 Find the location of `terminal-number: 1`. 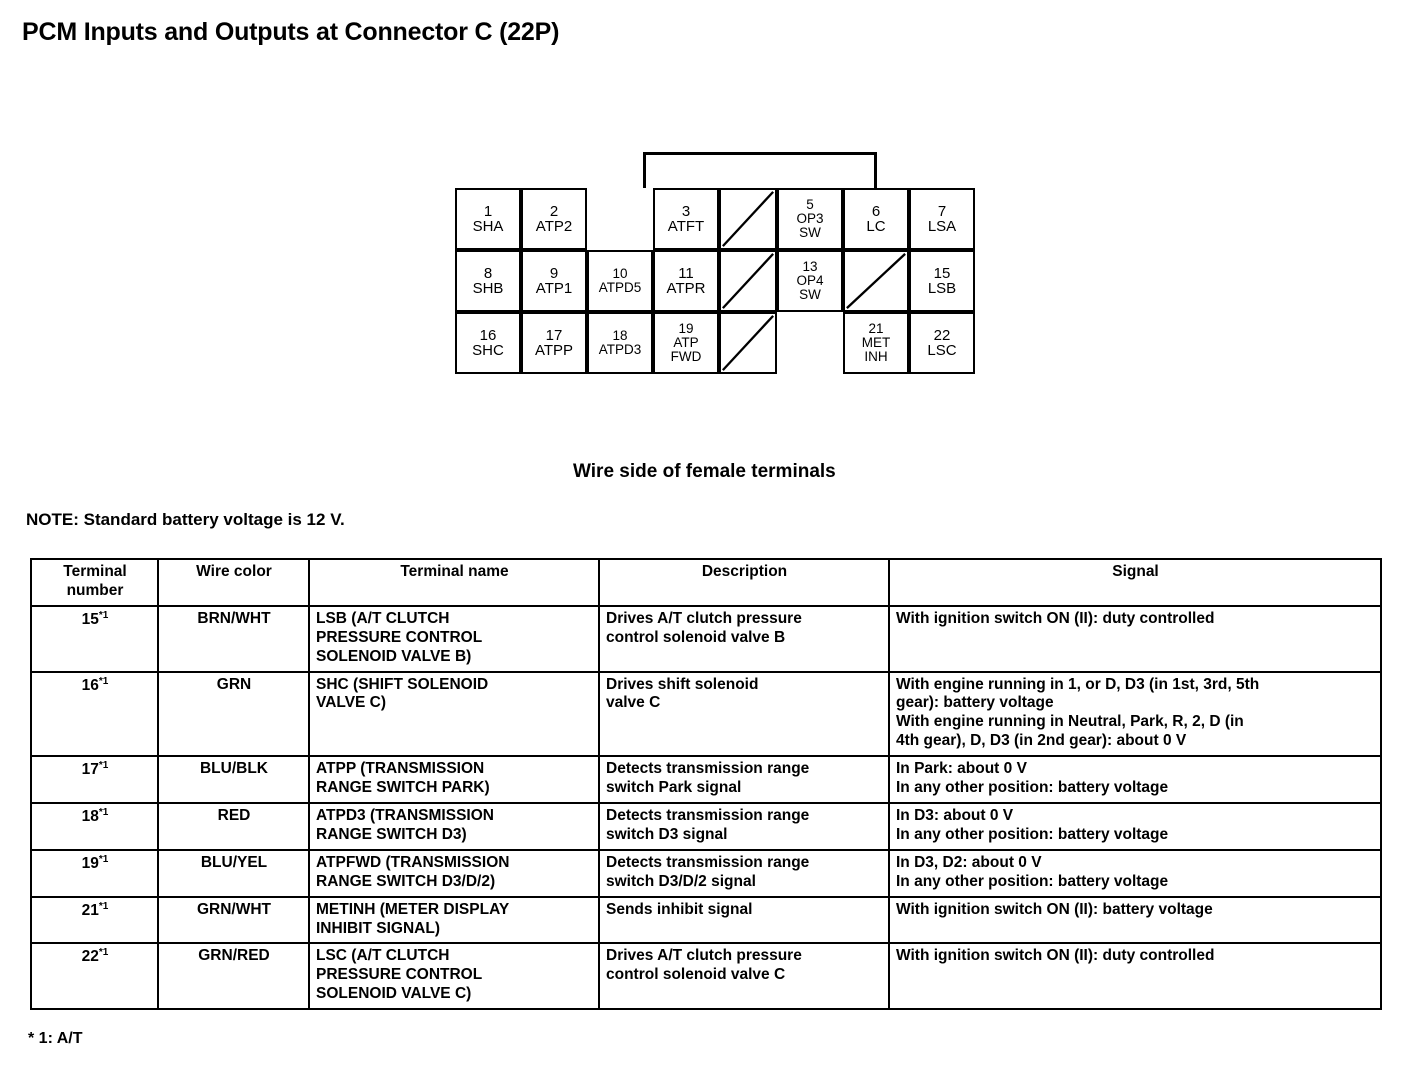

terminal-number: 1 is located at coordinates (488, 211).